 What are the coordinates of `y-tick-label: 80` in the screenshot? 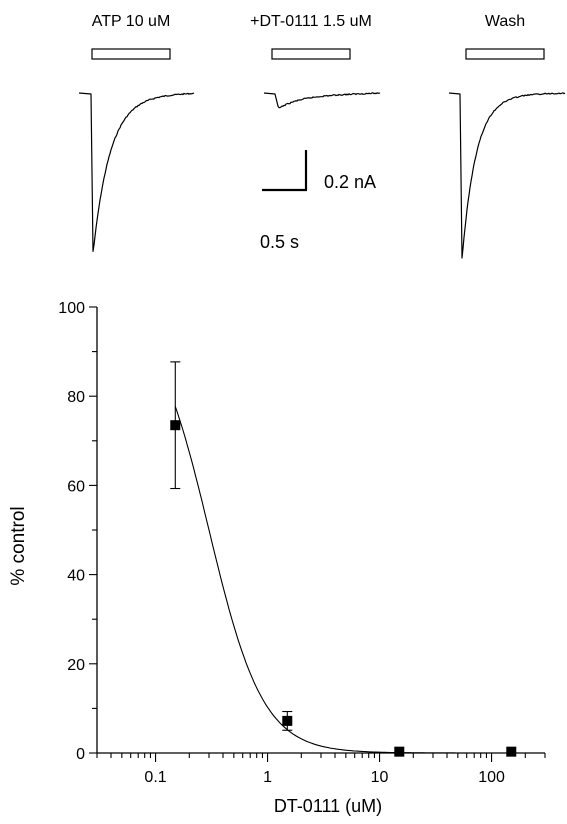 It's located at (76, 397).